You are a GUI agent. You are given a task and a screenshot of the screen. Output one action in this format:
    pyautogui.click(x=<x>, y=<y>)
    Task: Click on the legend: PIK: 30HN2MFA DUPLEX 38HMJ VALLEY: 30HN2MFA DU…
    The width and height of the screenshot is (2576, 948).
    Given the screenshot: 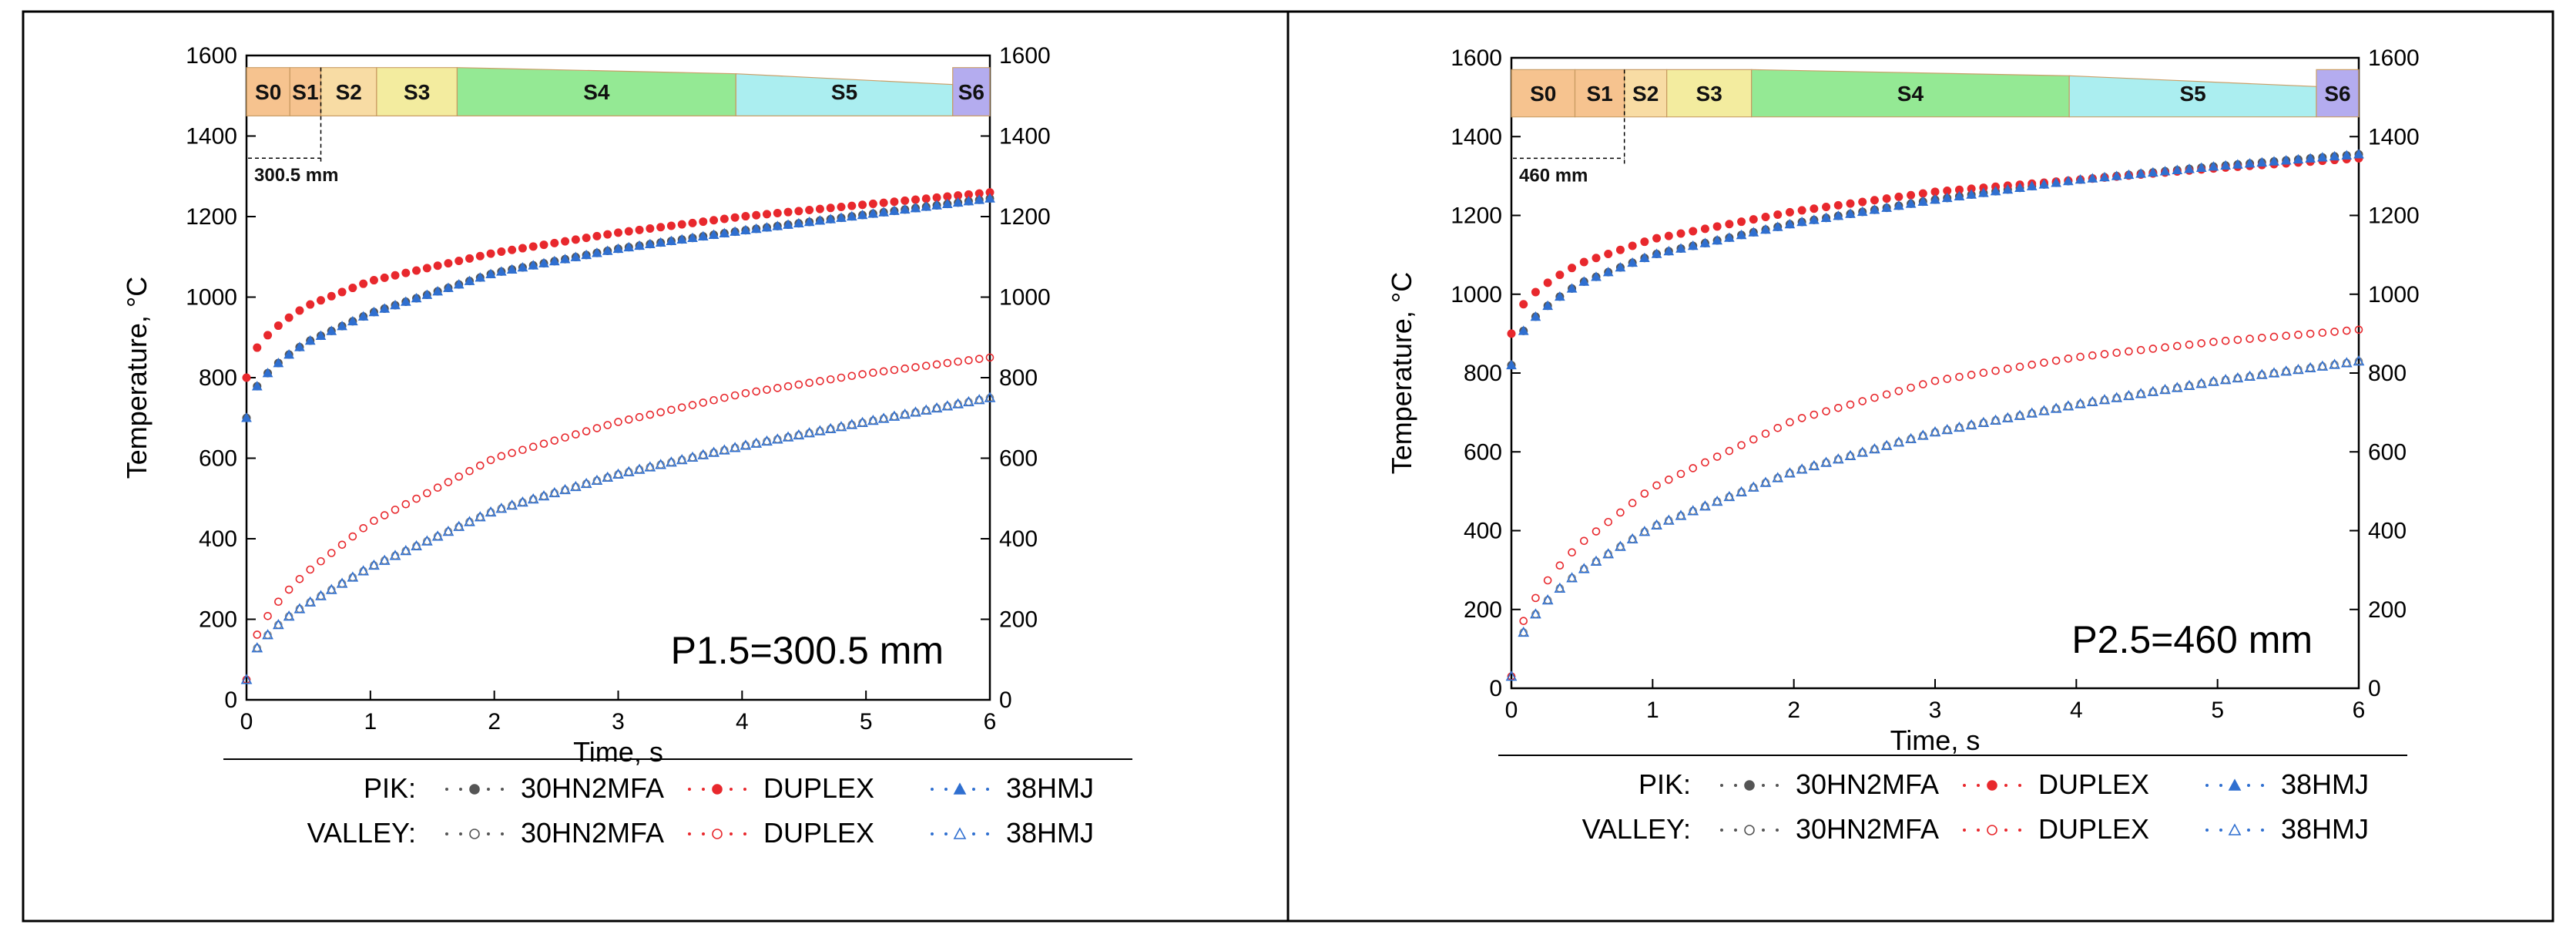 What is the action you would take?
    pyautogui.click(x=1952, y=800)
    